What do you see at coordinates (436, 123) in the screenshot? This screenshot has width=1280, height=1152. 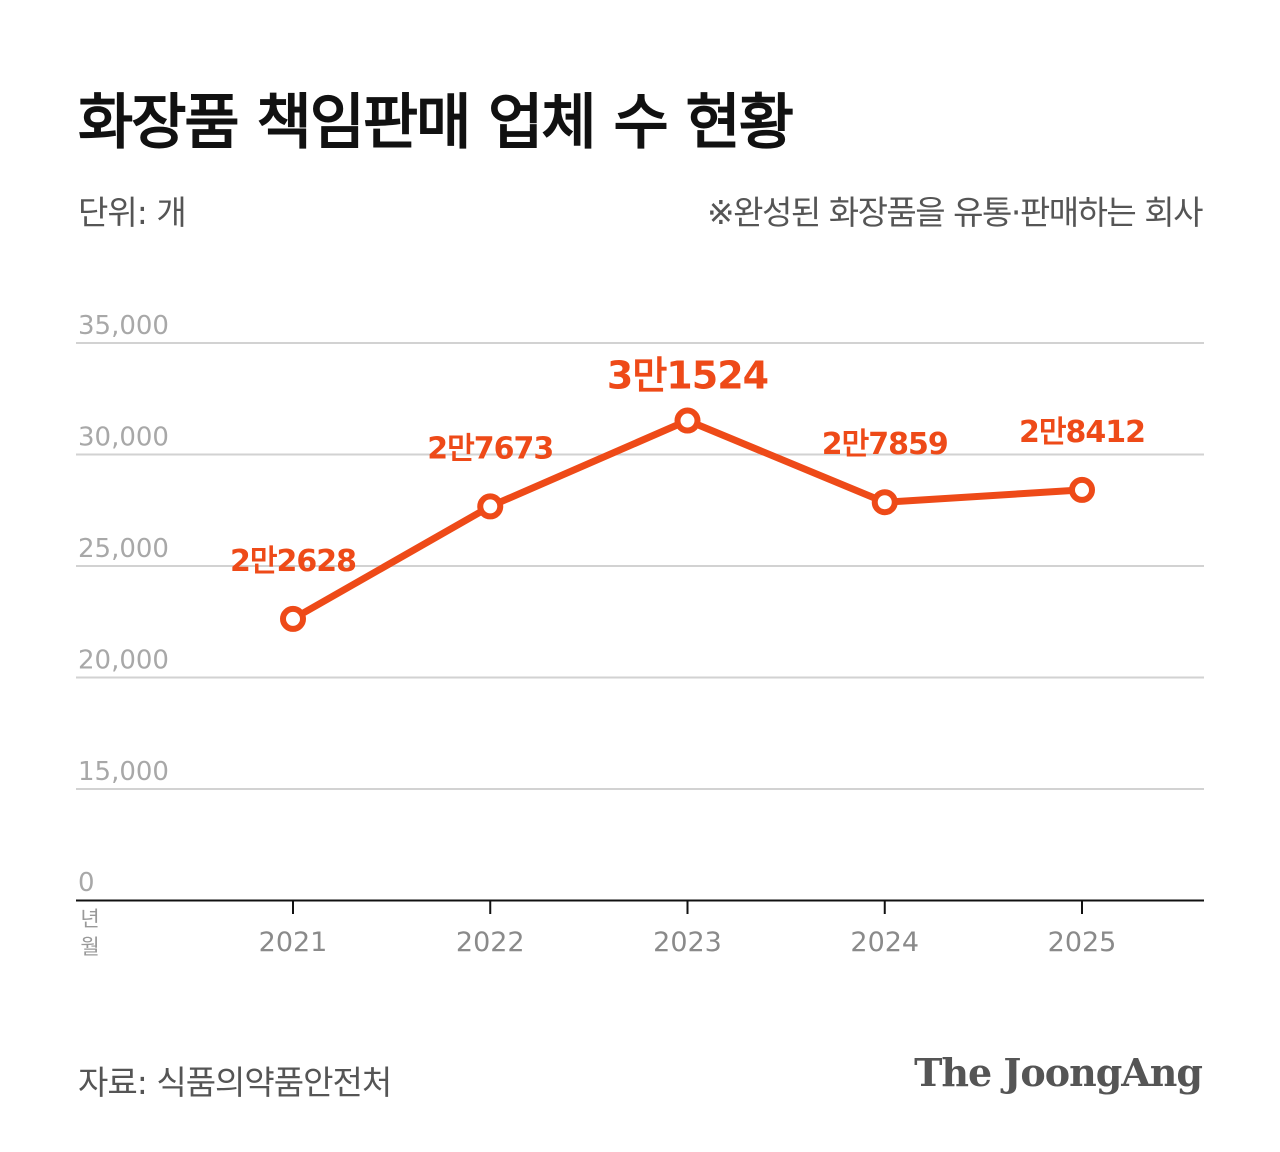 I see `chart-title: 화장품 책임판매 업체 수 현황` at bounding box center [436, 123].